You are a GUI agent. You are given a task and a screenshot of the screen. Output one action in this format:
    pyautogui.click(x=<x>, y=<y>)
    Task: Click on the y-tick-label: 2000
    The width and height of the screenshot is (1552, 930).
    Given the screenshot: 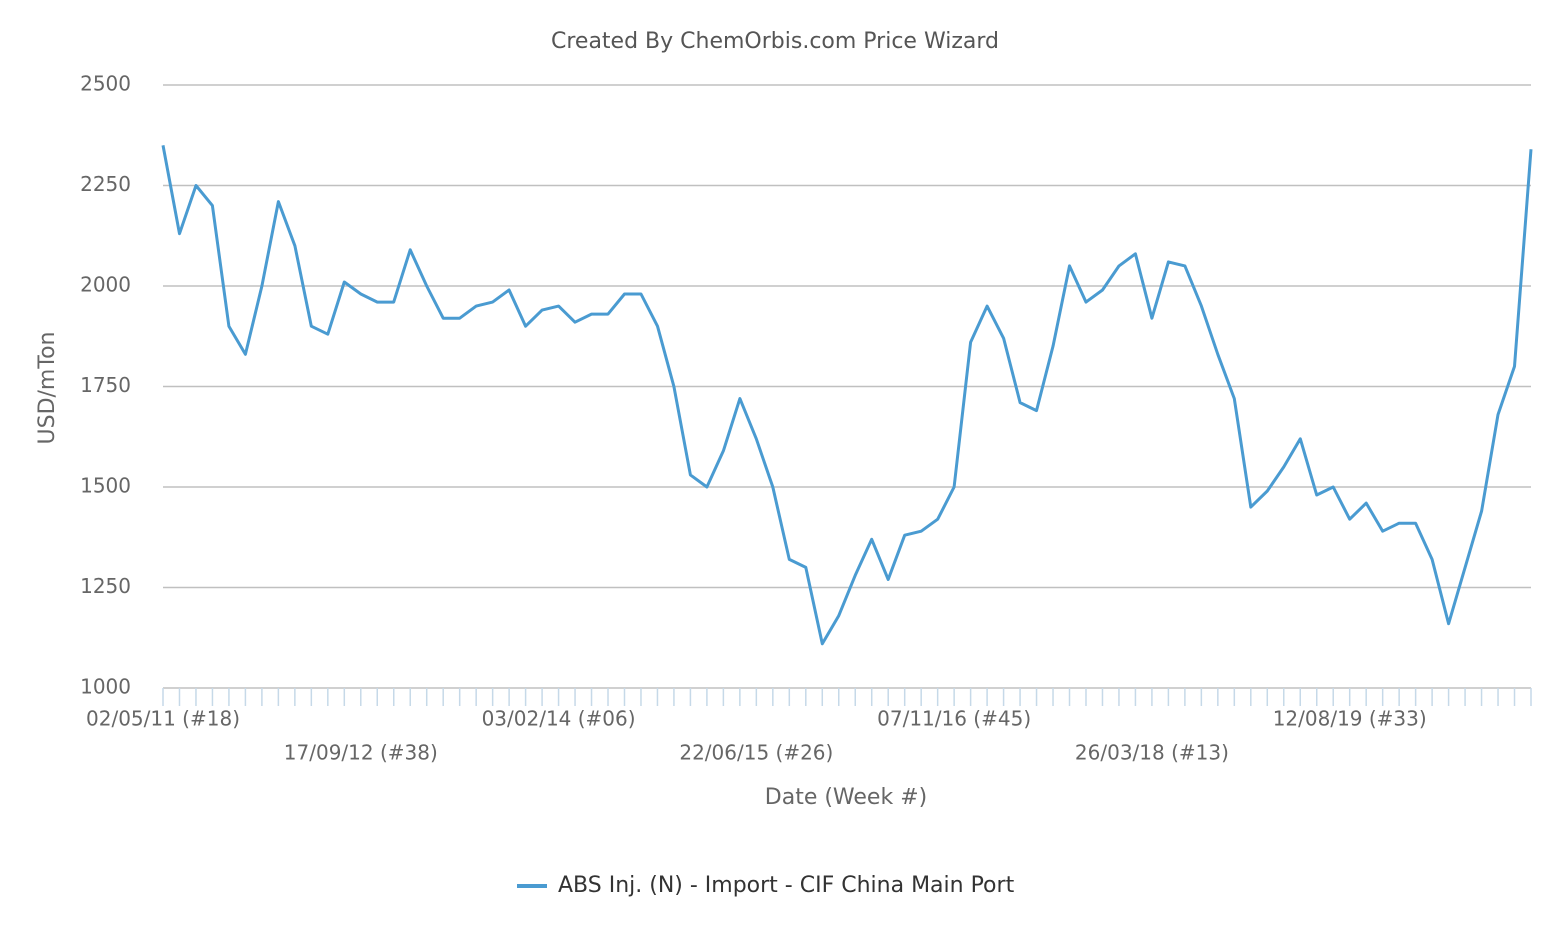 What is the action you would take?
    pyautogui.click(x=105, y=285)
    